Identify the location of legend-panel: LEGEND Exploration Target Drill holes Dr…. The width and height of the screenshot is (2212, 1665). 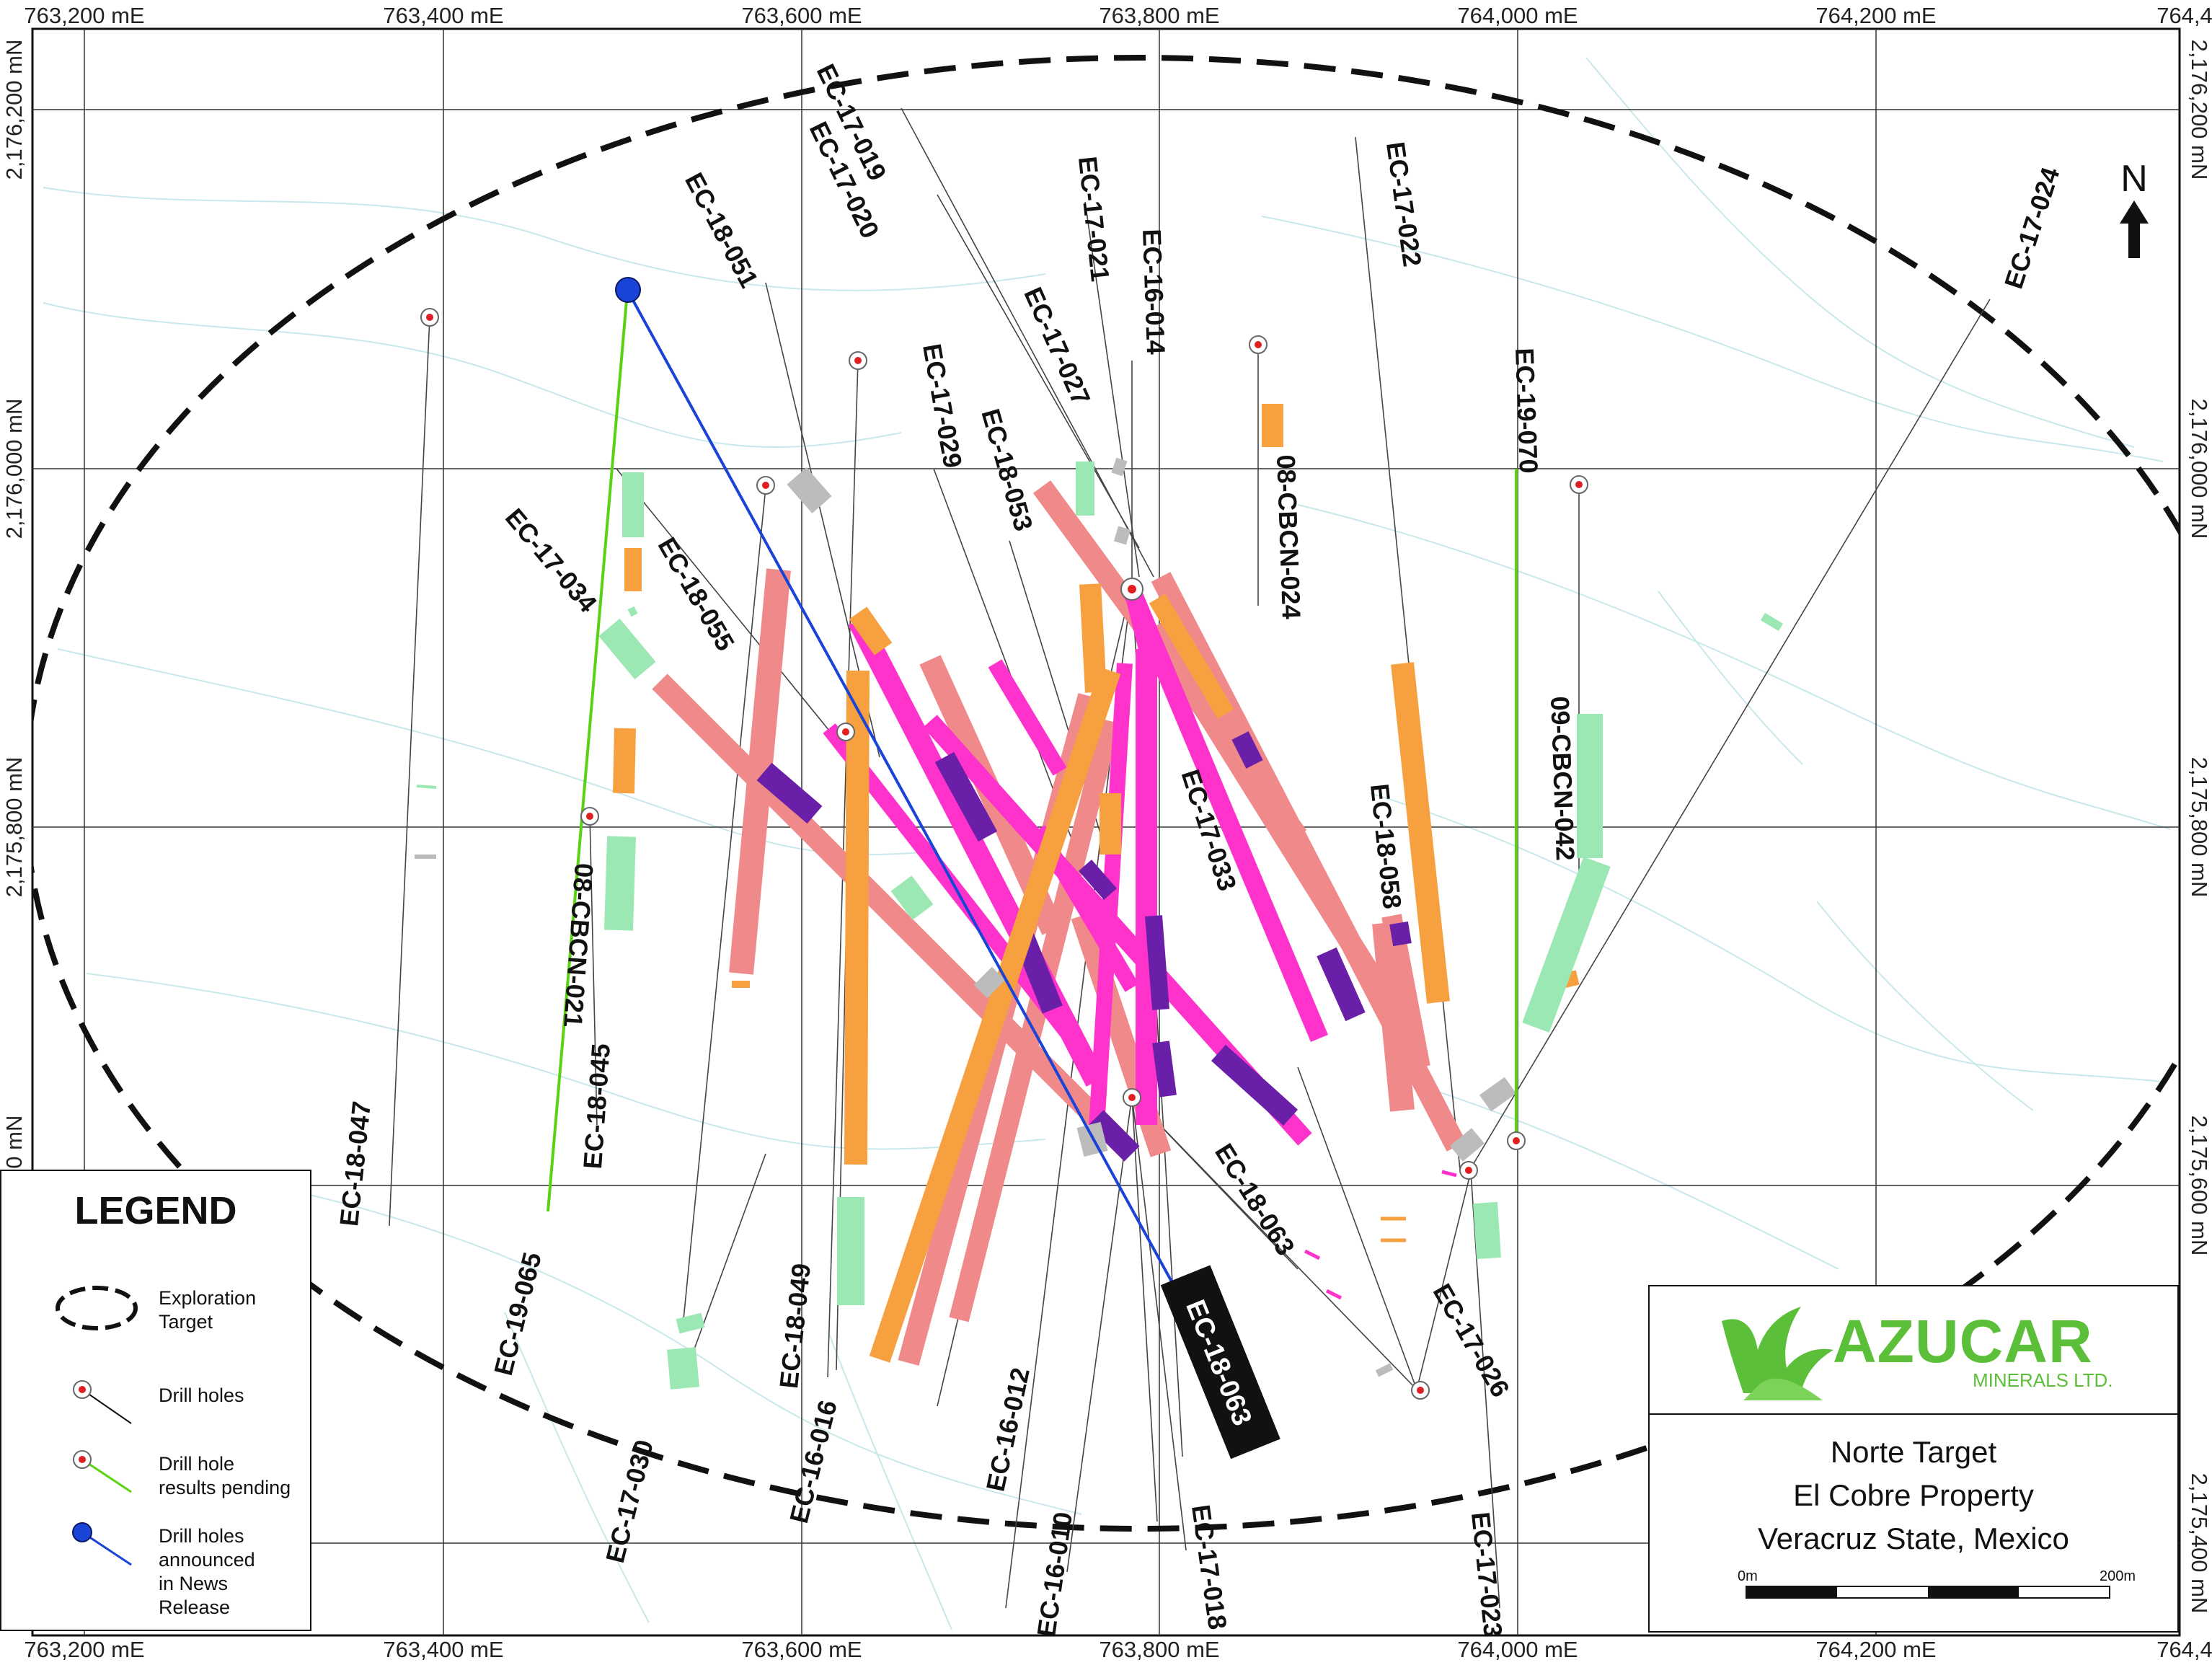
(155, 1400).